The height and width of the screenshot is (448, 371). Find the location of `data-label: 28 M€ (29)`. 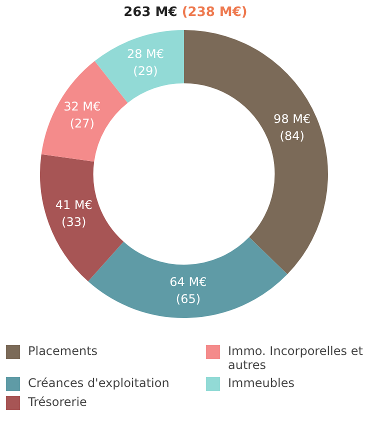

data-label: 28 M€ (29) is located at coordinates (145, 62).